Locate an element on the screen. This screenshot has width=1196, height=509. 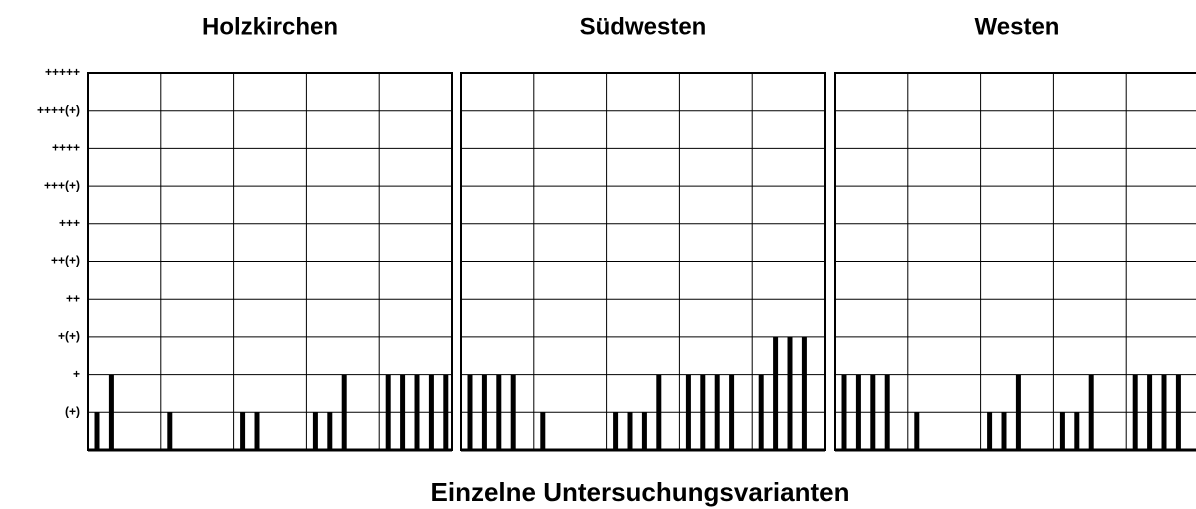
y-tick-label: ++(+) is located at coordinates (65, 261).